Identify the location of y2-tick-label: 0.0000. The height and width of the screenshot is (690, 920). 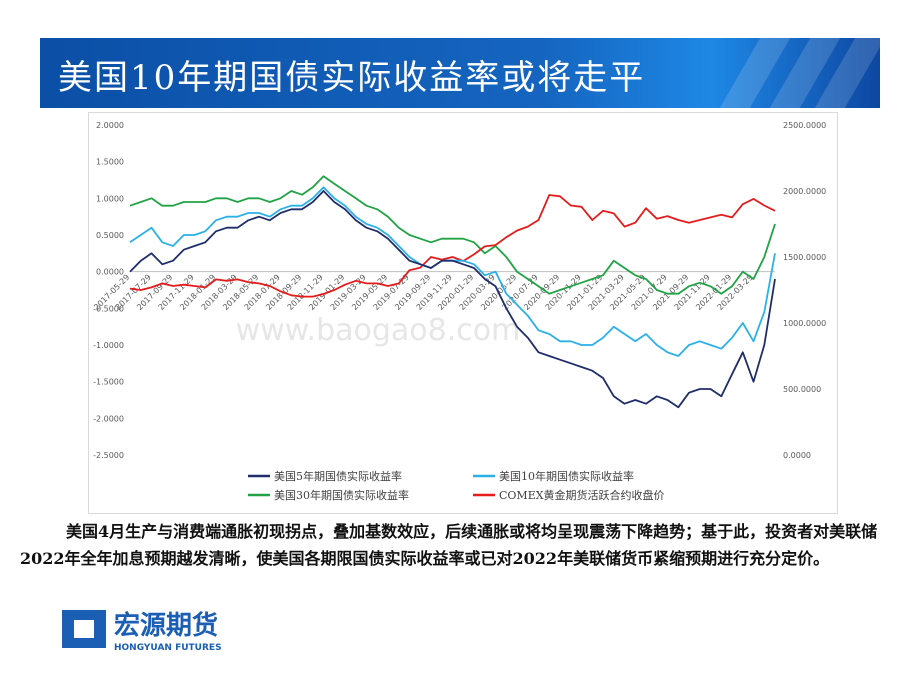
(797, 455).